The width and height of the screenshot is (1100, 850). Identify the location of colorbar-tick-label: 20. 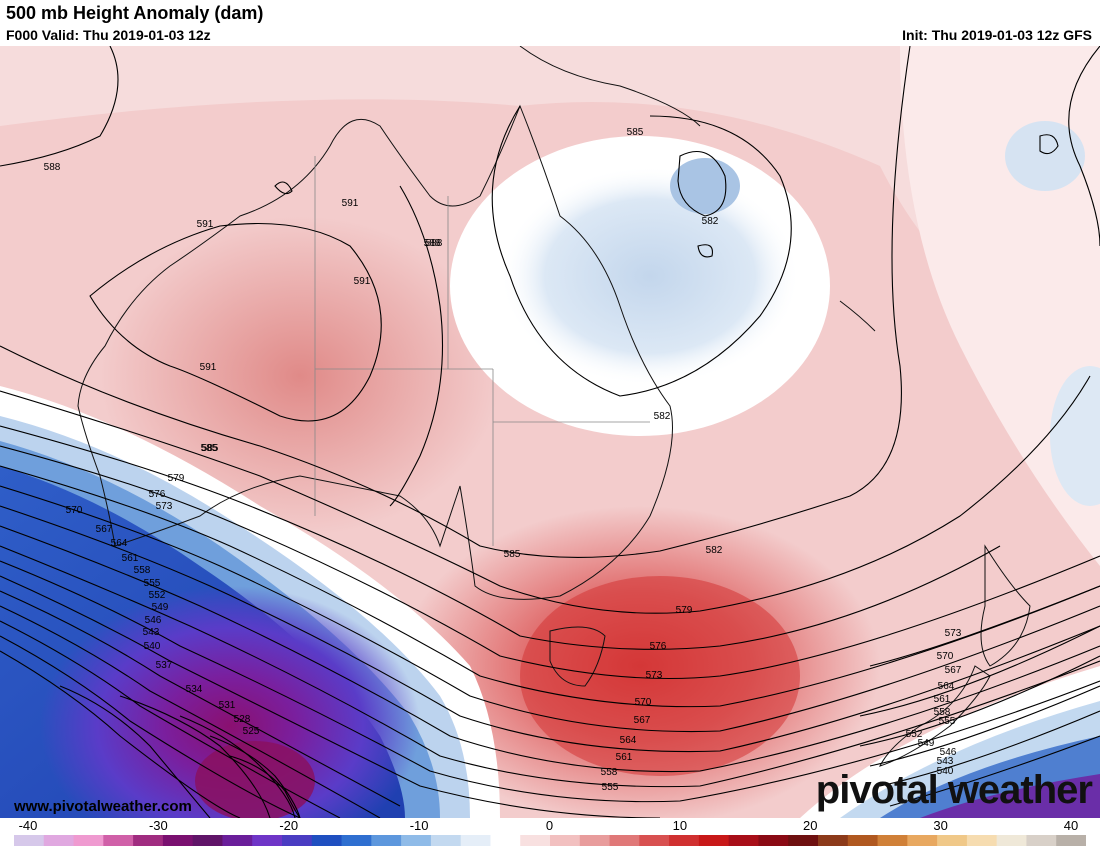
(810, 825).